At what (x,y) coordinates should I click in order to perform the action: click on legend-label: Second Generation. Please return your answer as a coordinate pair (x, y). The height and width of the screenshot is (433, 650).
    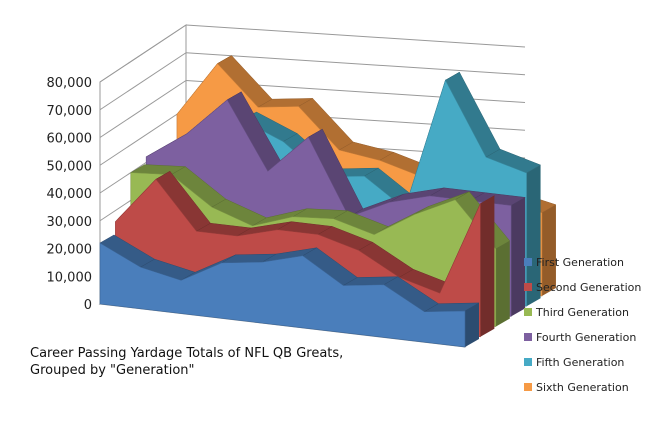
    Looking at the image, I should click on (588, 287).